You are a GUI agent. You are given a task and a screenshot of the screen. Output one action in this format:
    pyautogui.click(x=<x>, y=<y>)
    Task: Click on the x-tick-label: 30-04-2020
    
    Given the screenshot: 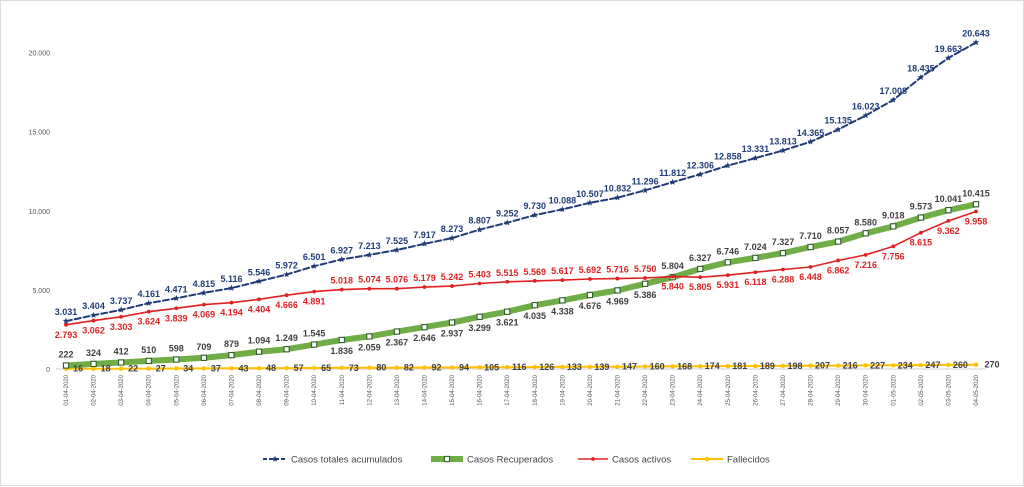 What is the action you would take?
    pyautogui.click(x=867, y=389)
    